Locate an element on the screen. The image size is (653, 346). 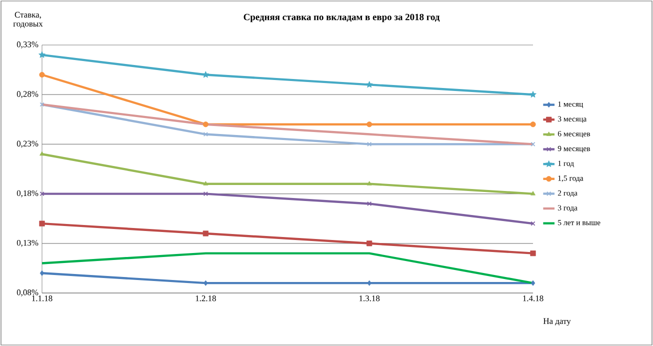
x-tick-label: 1.2.18 is located at coordinates (206, 299).